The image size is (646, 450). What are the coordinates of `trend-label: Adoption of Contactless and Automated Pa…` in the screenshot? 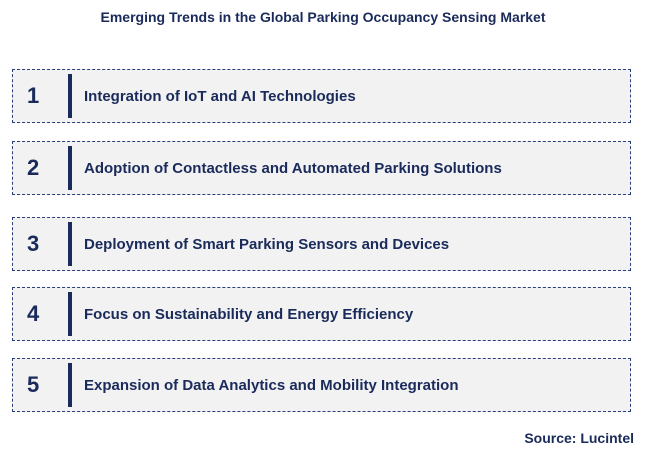 It's located at (293, 168).